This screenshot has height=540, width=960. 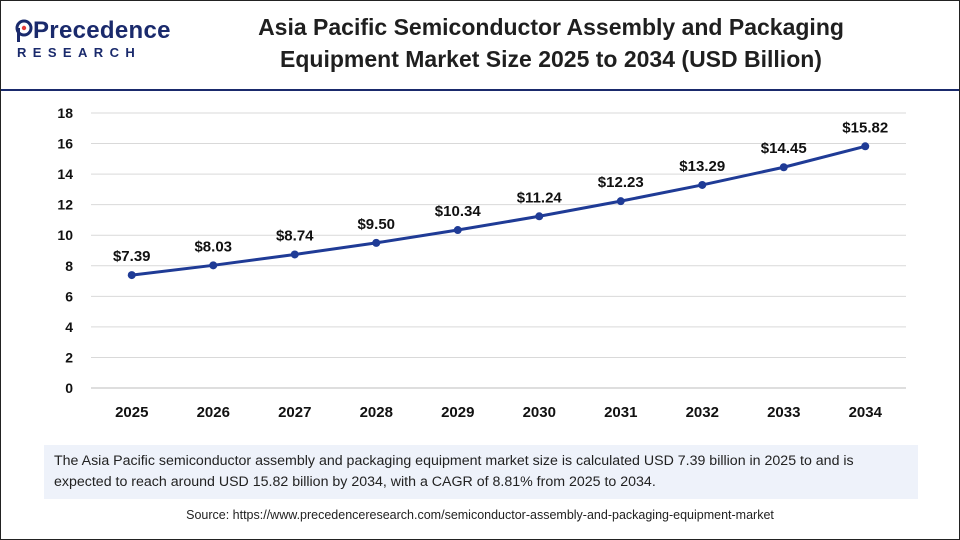 I want to click on y-tick-label: 12, so click(x=65, y=205).